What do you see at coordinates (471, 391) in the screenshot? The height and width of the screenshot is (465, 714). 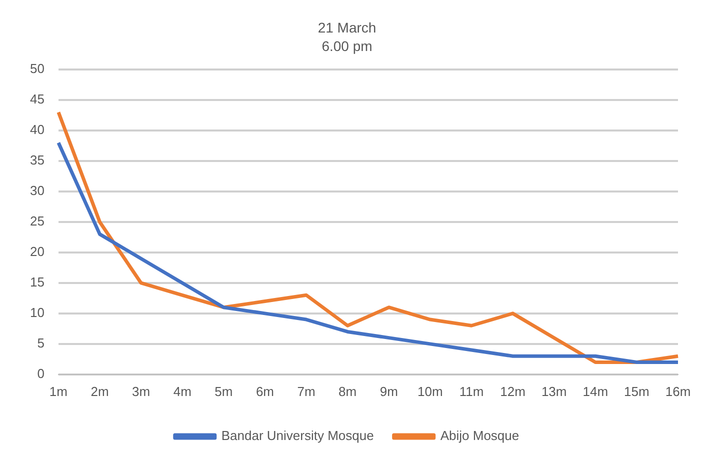 I see `x-tick-label: 11m` at bounding box center [471, 391].